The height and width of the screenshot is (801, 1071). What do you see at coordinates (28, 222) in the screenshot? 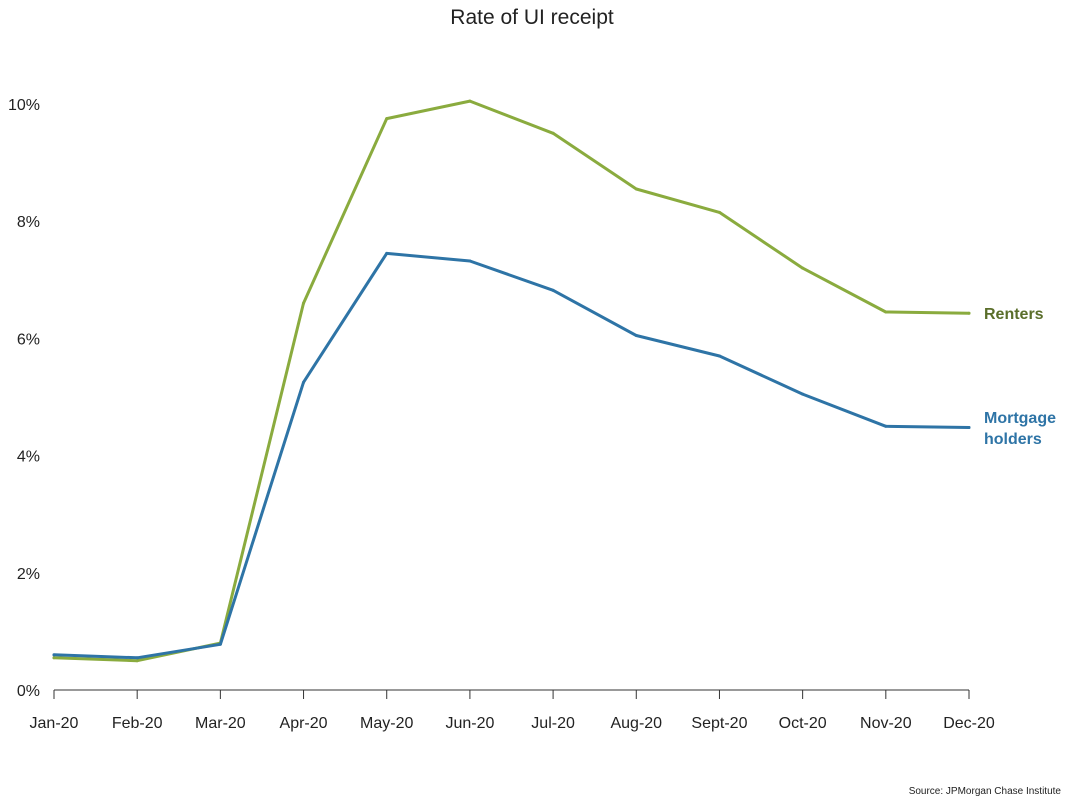
I see `y-tick-label: 8%` at bounding box center [28, 222].